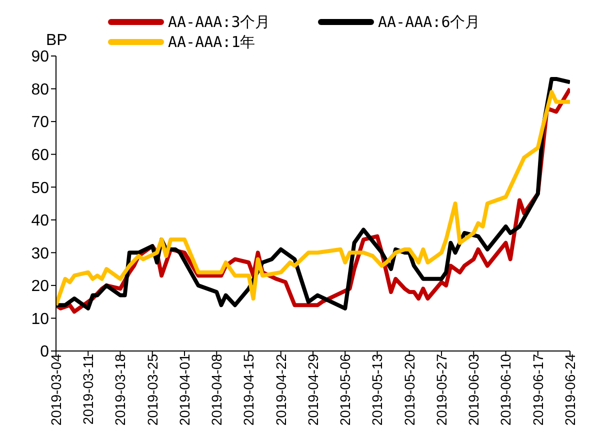 The image size is (590, 443). I want to click on x-tick-label: 2019-05-06, so click(345, 390).